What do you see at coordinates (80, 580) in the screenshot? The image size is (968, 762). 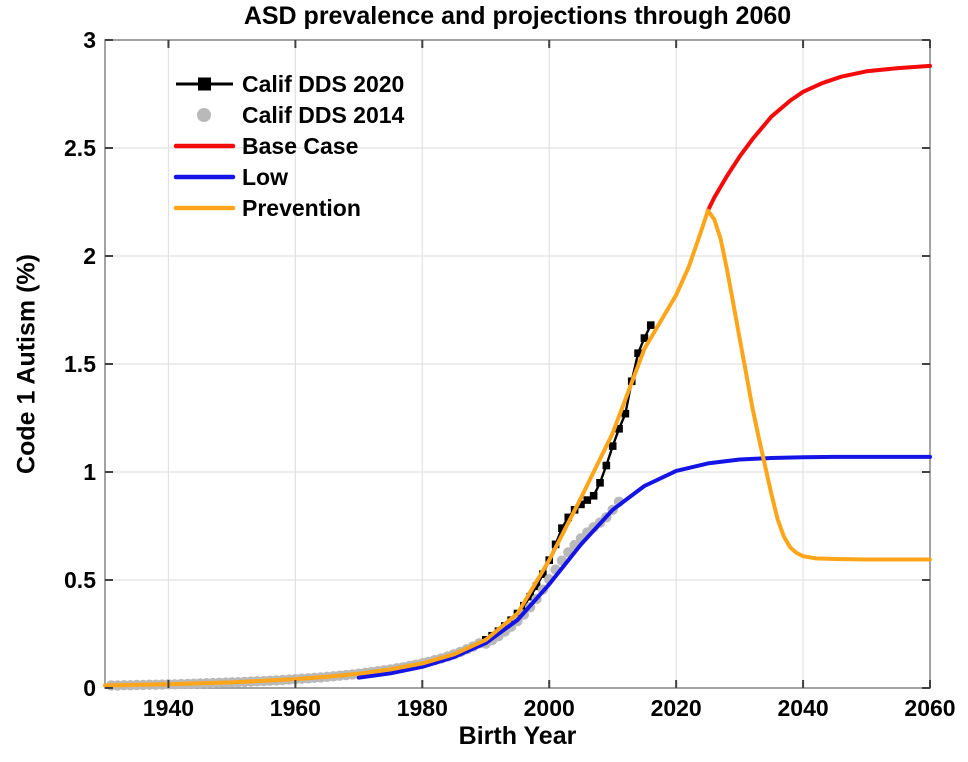 I see `y-tick-label: 0.5` at bounding box center [80, 580].